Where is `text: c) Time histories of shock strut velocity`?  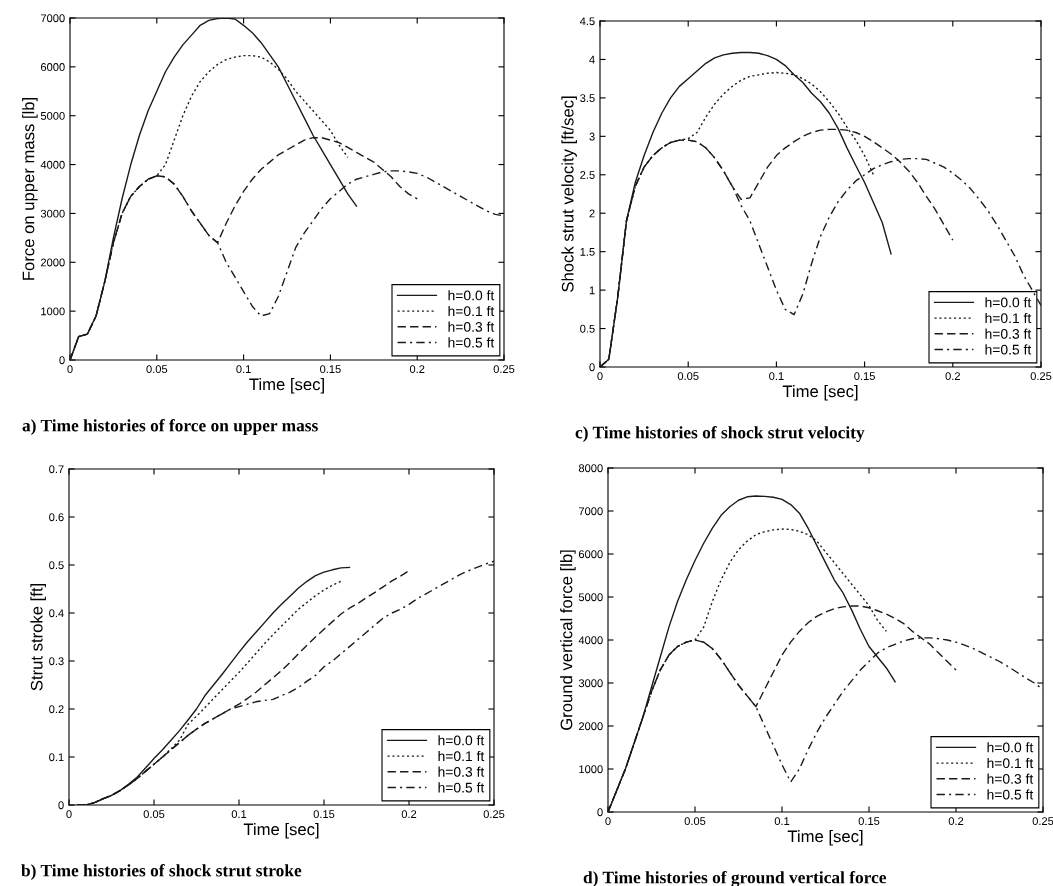 text: c) Time histories of shock strut velocity is located at coordinates (720, 434).